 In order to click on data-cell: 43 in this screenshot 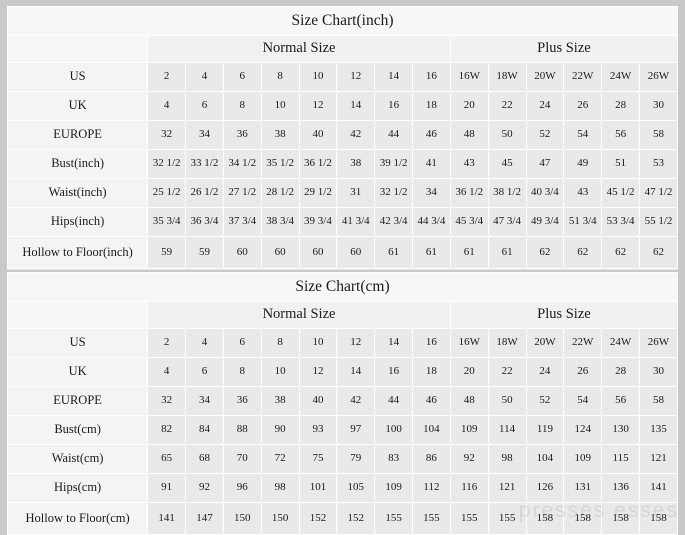, I will do `click(583, 193)`.